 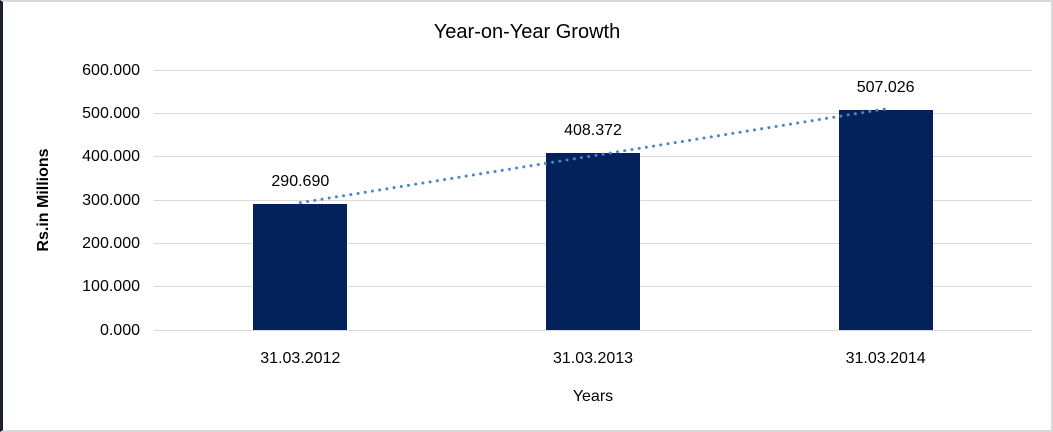 What do you see at coordinates (527, 32) in the screenshot?
I see `chart-title: Year-on-Year Growth` at bounding box center [527, 32].